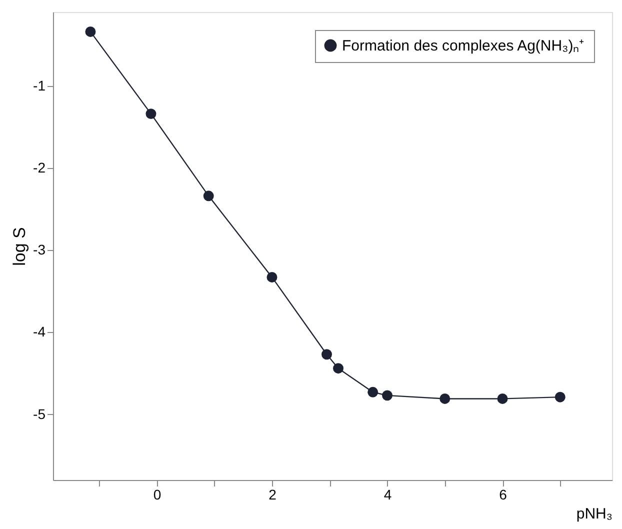 The image size is (622, 529). What do you see at coordinates (157, 494) in the screenshot?
I see `x-tick-label: 0` at bounding box center [157, 494].